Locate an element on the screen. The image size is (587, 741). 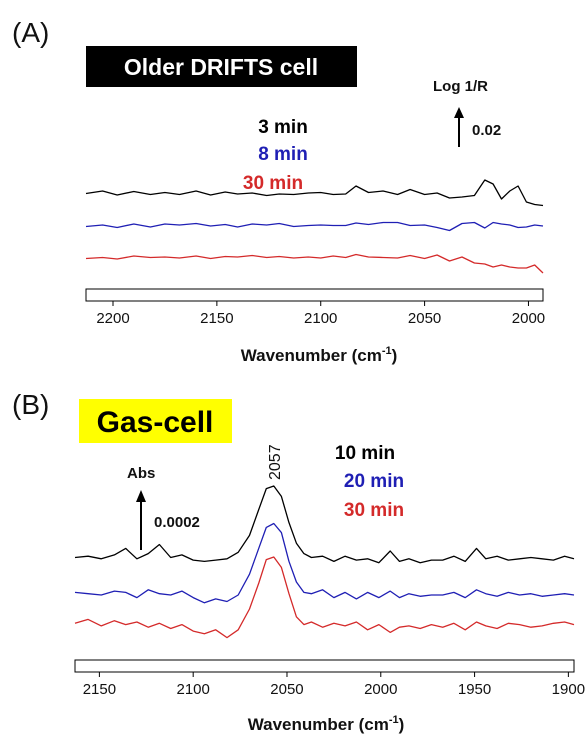
panel-a-legend-0: 3 min is located at coordinates (283, 127).